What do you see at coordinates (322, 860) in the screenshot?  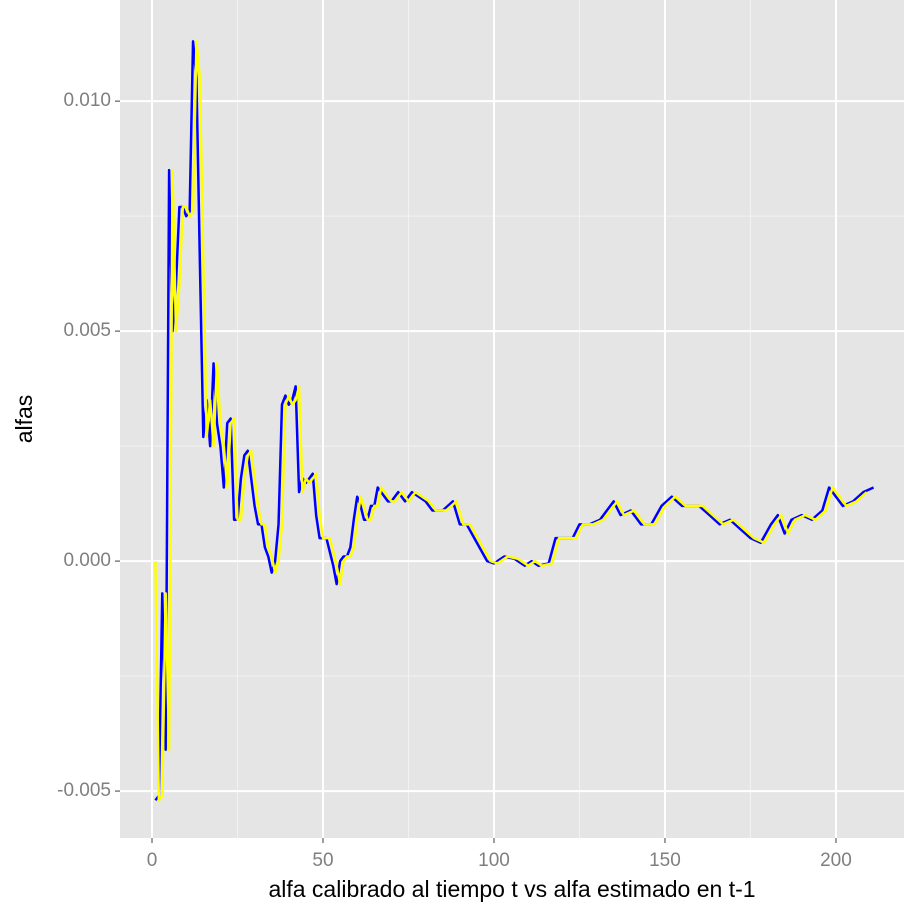 I see `x-tick-label: 50` at bounding box center [322, 860].